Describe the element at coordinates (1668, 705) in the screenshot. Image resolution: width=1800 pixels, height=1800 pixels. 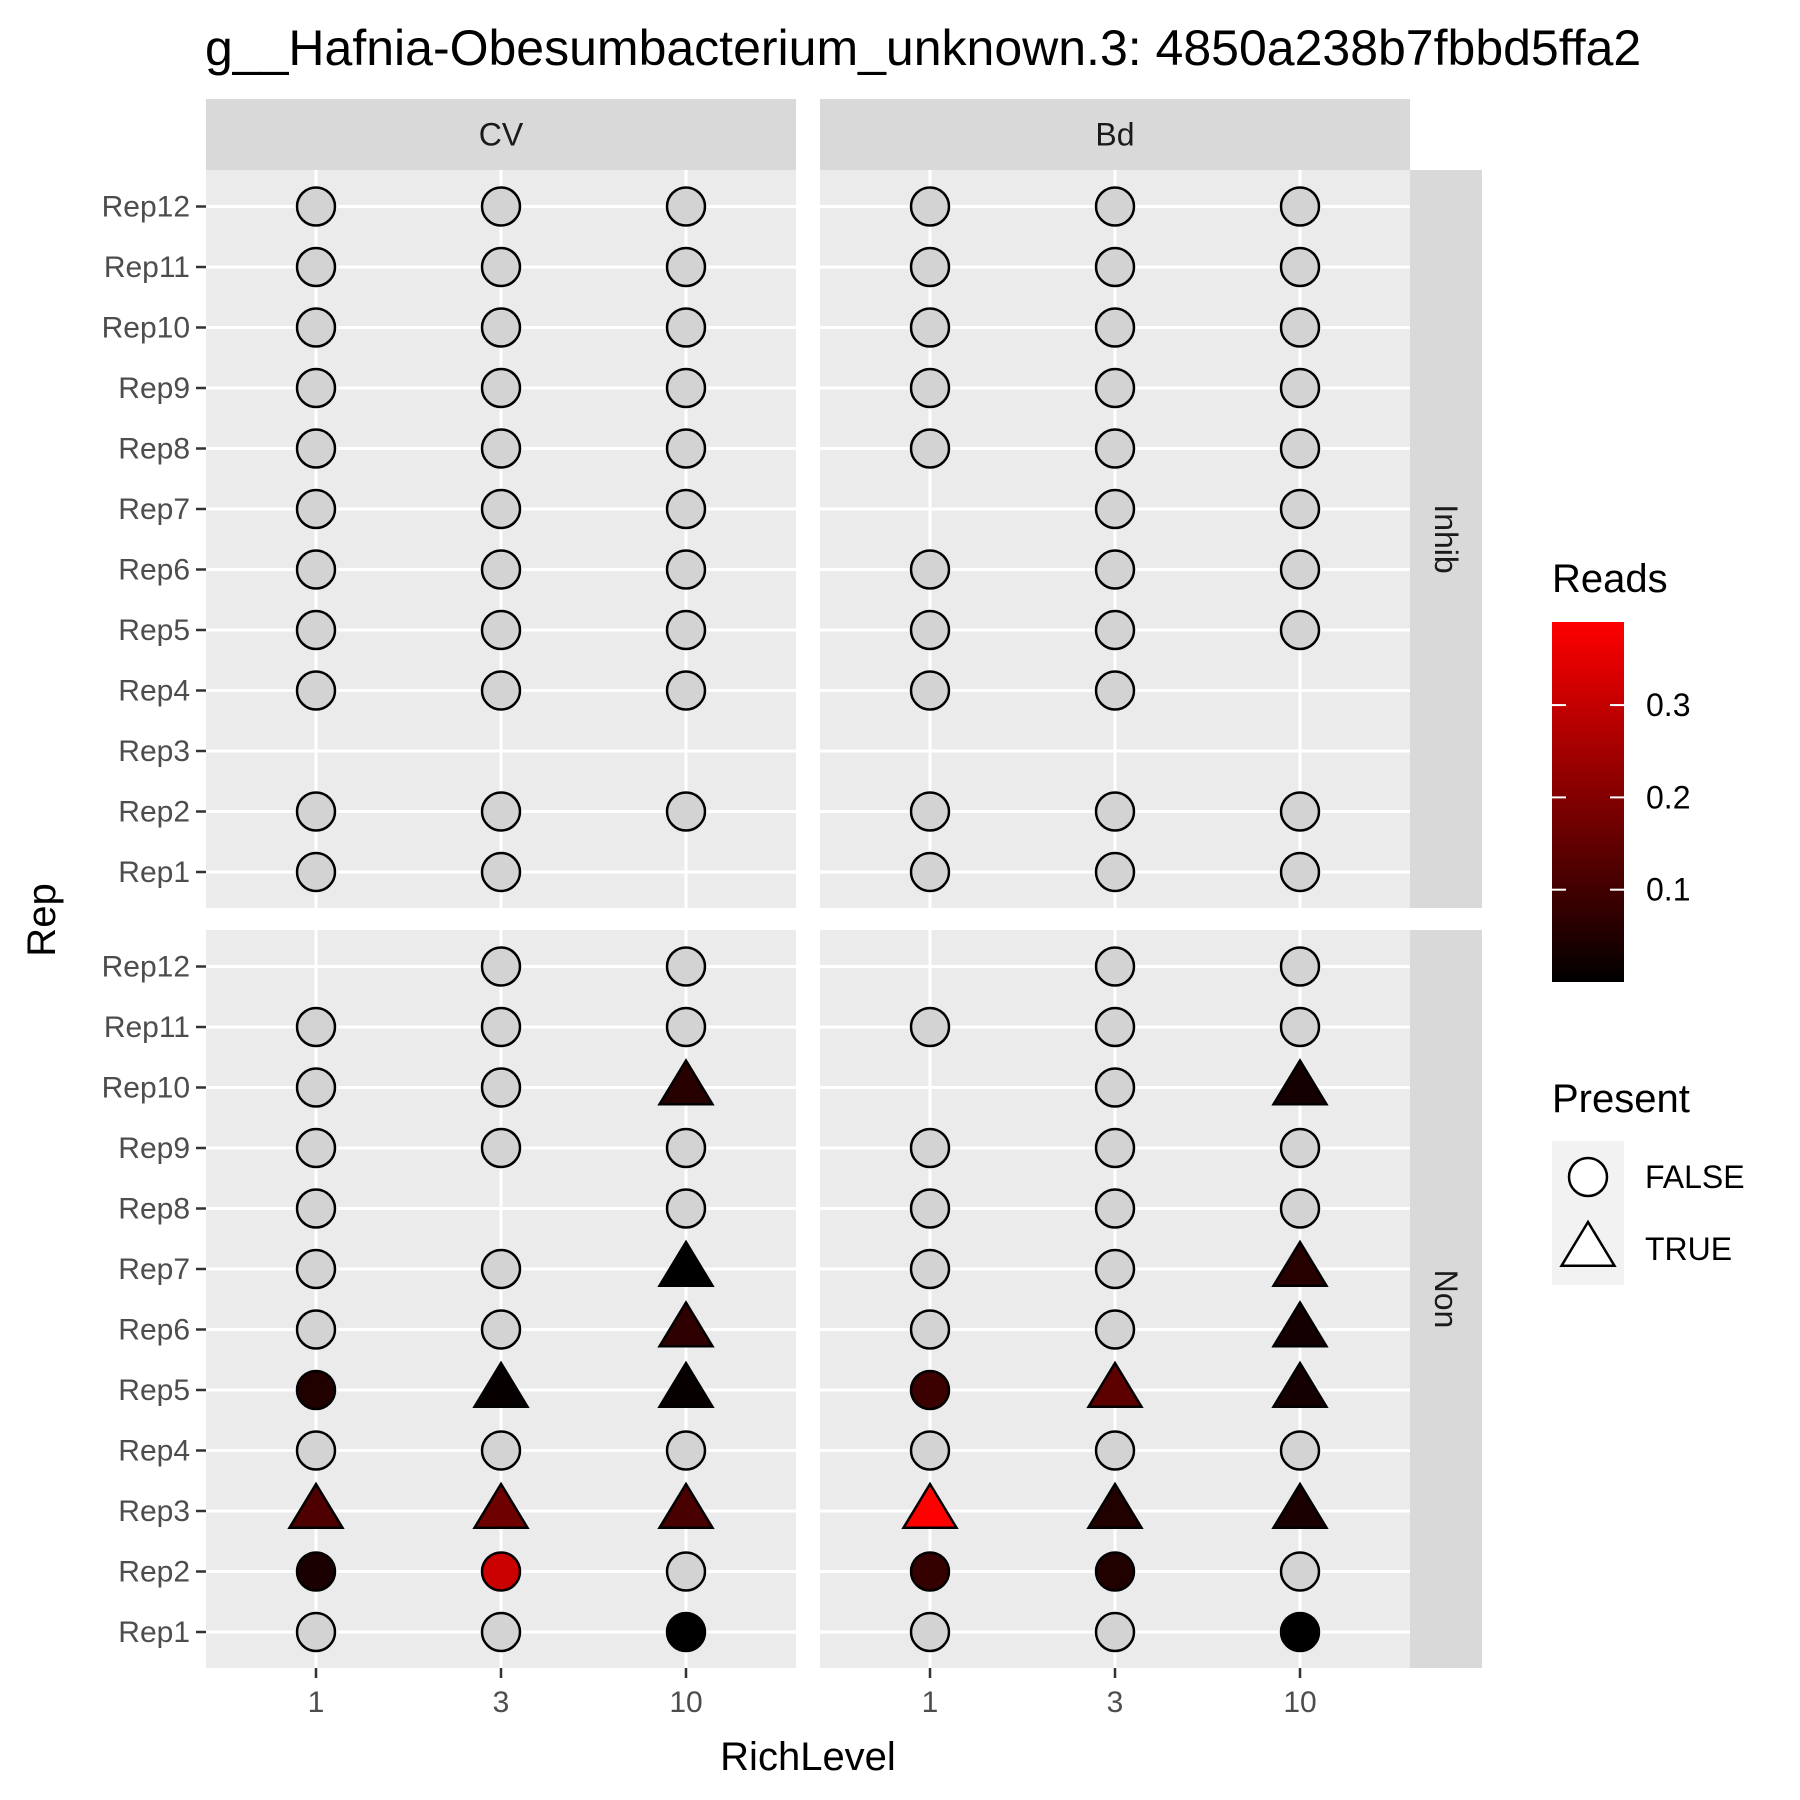
I see `colorbar-tick-label: 0.3` at that location.